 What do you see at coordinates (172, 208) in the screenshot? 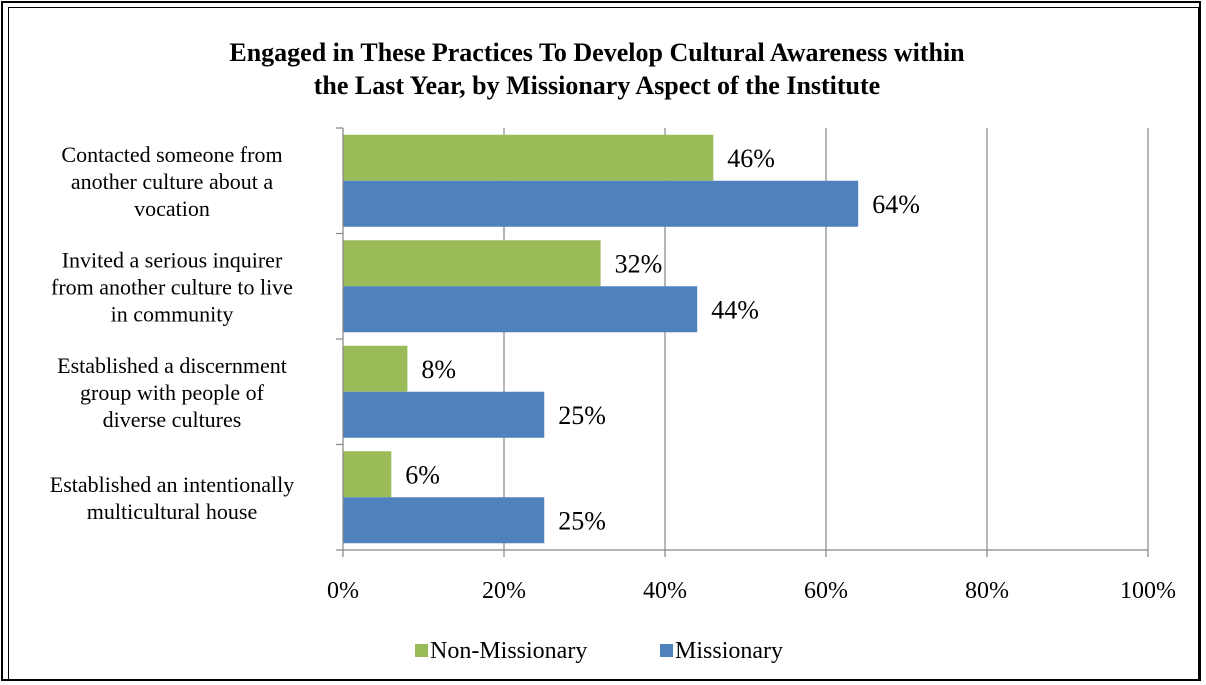
I see `category-label-1-line-3: vocation` at bounding box center [172, 208].